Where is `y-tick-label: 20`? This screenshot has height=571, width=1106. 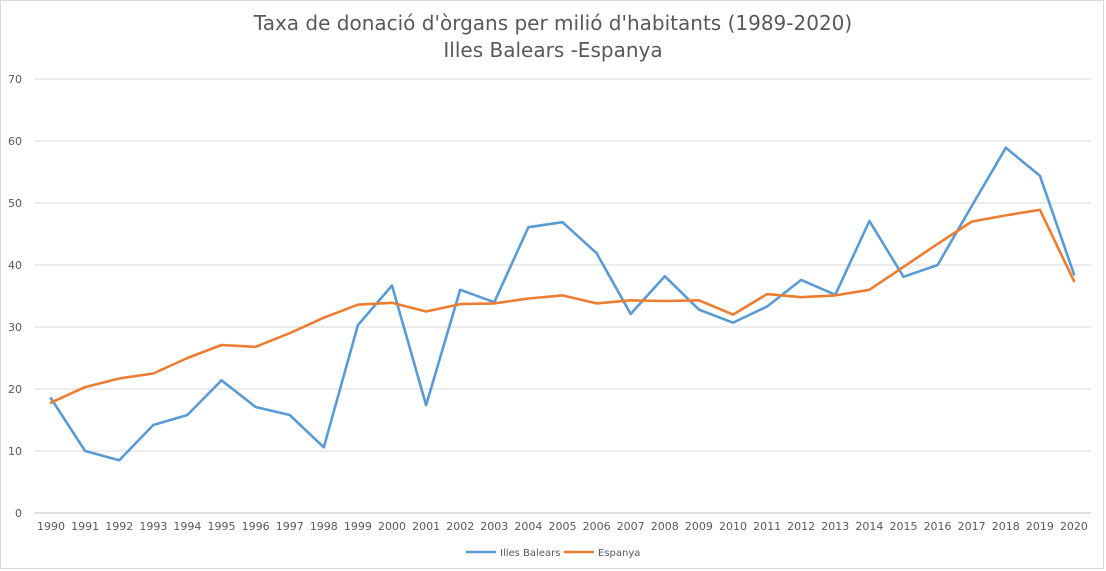 y-tick-label: 20 is located at coordinates (15, 389).